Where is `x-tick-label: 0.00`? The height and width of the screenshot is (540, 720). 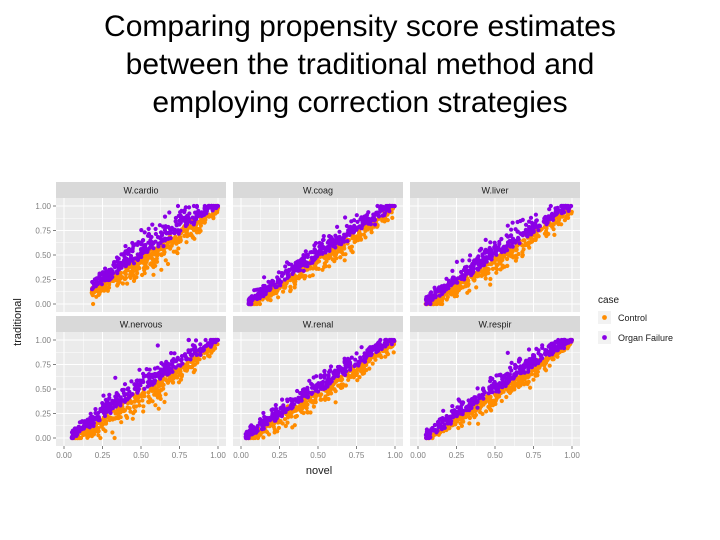 x-tick-label: 0.00 is located at coordinates (418, 455).